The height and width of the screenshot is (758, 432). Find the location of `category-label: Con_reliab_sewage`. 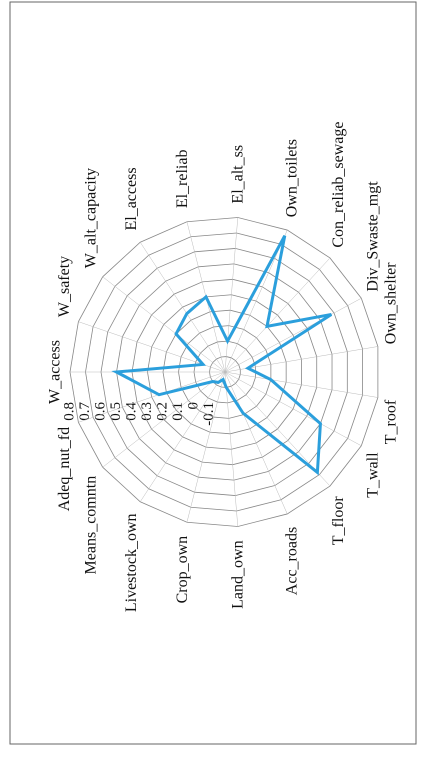

category-label: Con_reliab_sewage is located at coordinates (338, 184).